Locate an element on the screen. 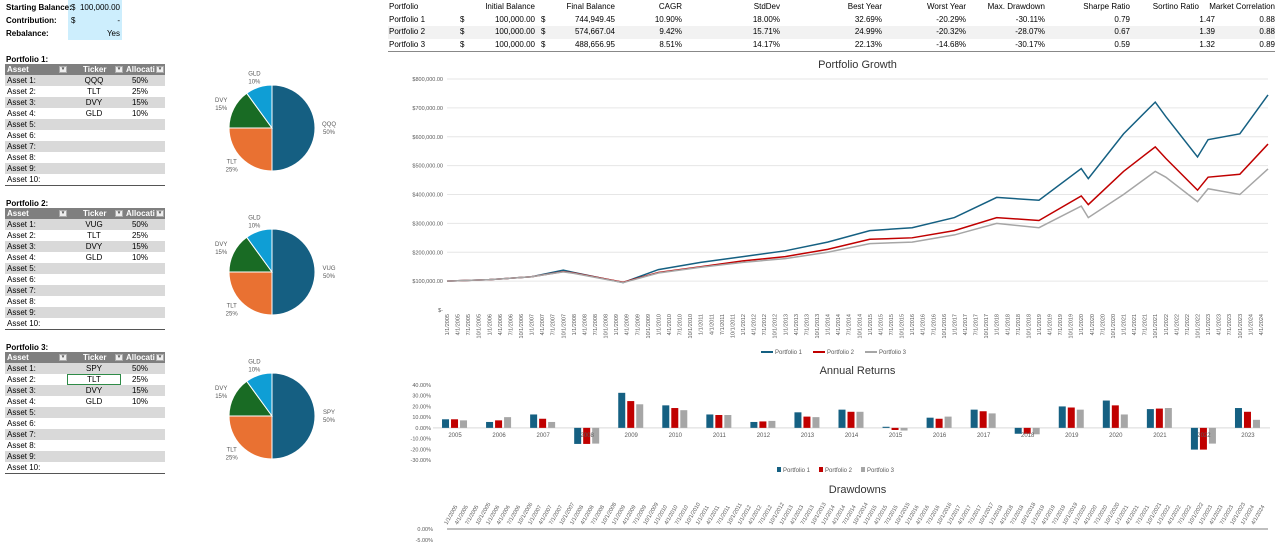  stats-header: Sharpe Ratio is located at coordinates (1106, 6).